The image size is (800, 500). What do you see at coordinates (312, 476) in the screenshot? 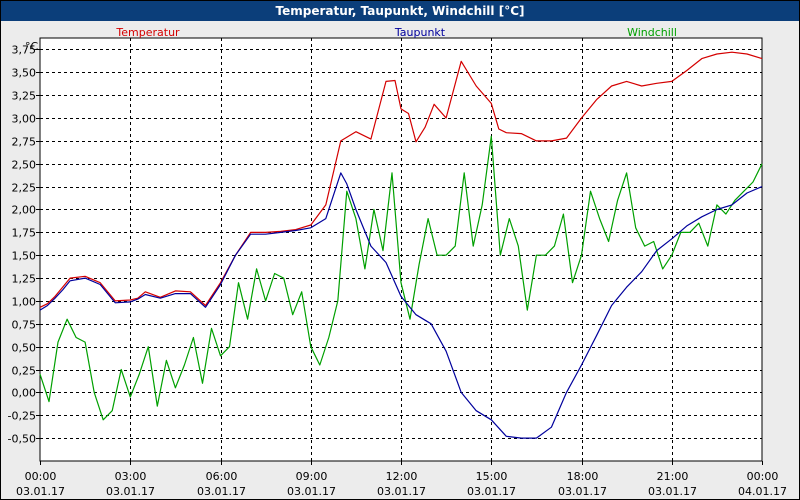
I see `x-tick-time-label: 09:00` at bounding box center [312, 476].